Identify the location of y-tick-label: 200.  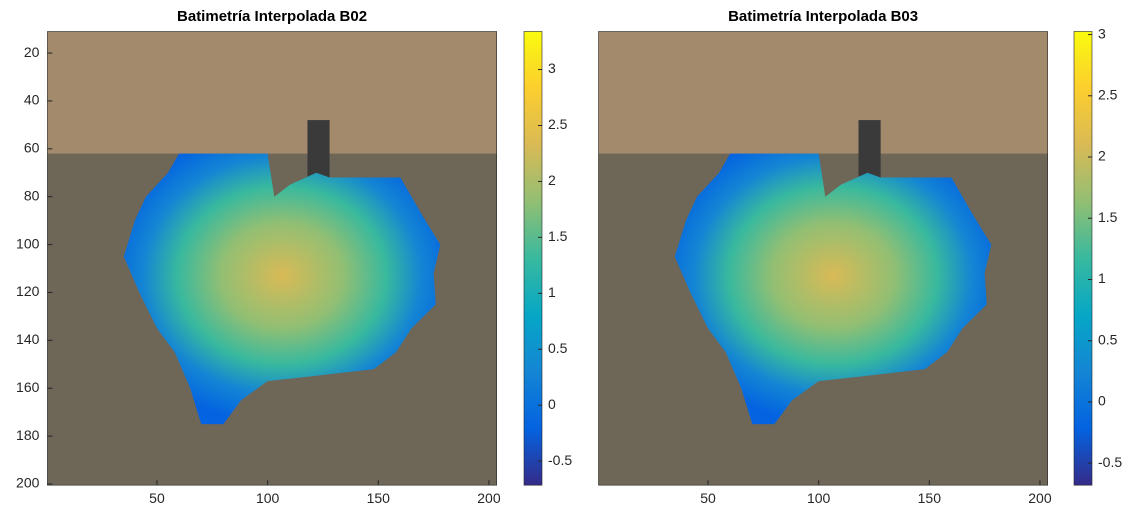
(28, 483).